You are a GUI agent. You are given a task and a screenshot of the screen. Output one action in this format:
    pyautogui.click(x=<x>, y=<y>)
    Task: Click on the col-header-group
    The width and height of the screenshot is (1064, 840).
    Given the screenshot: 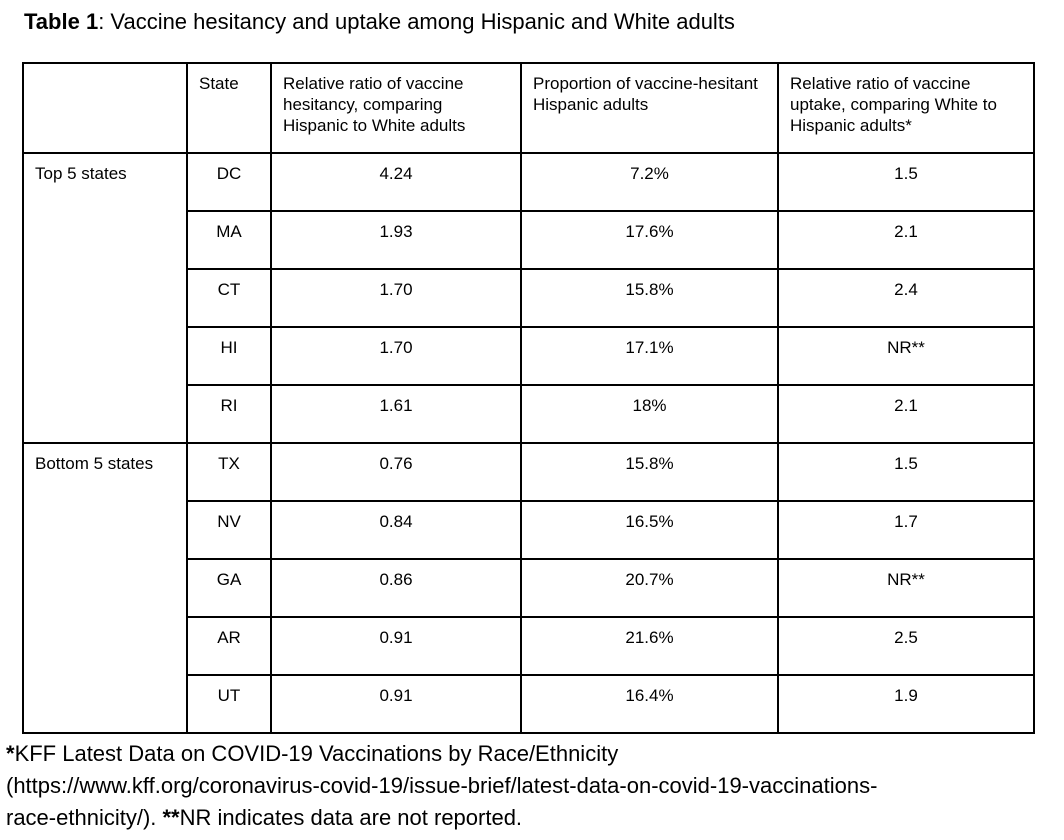 What is the action you would take?
    pyautogui.click(x=105, y=108)
    